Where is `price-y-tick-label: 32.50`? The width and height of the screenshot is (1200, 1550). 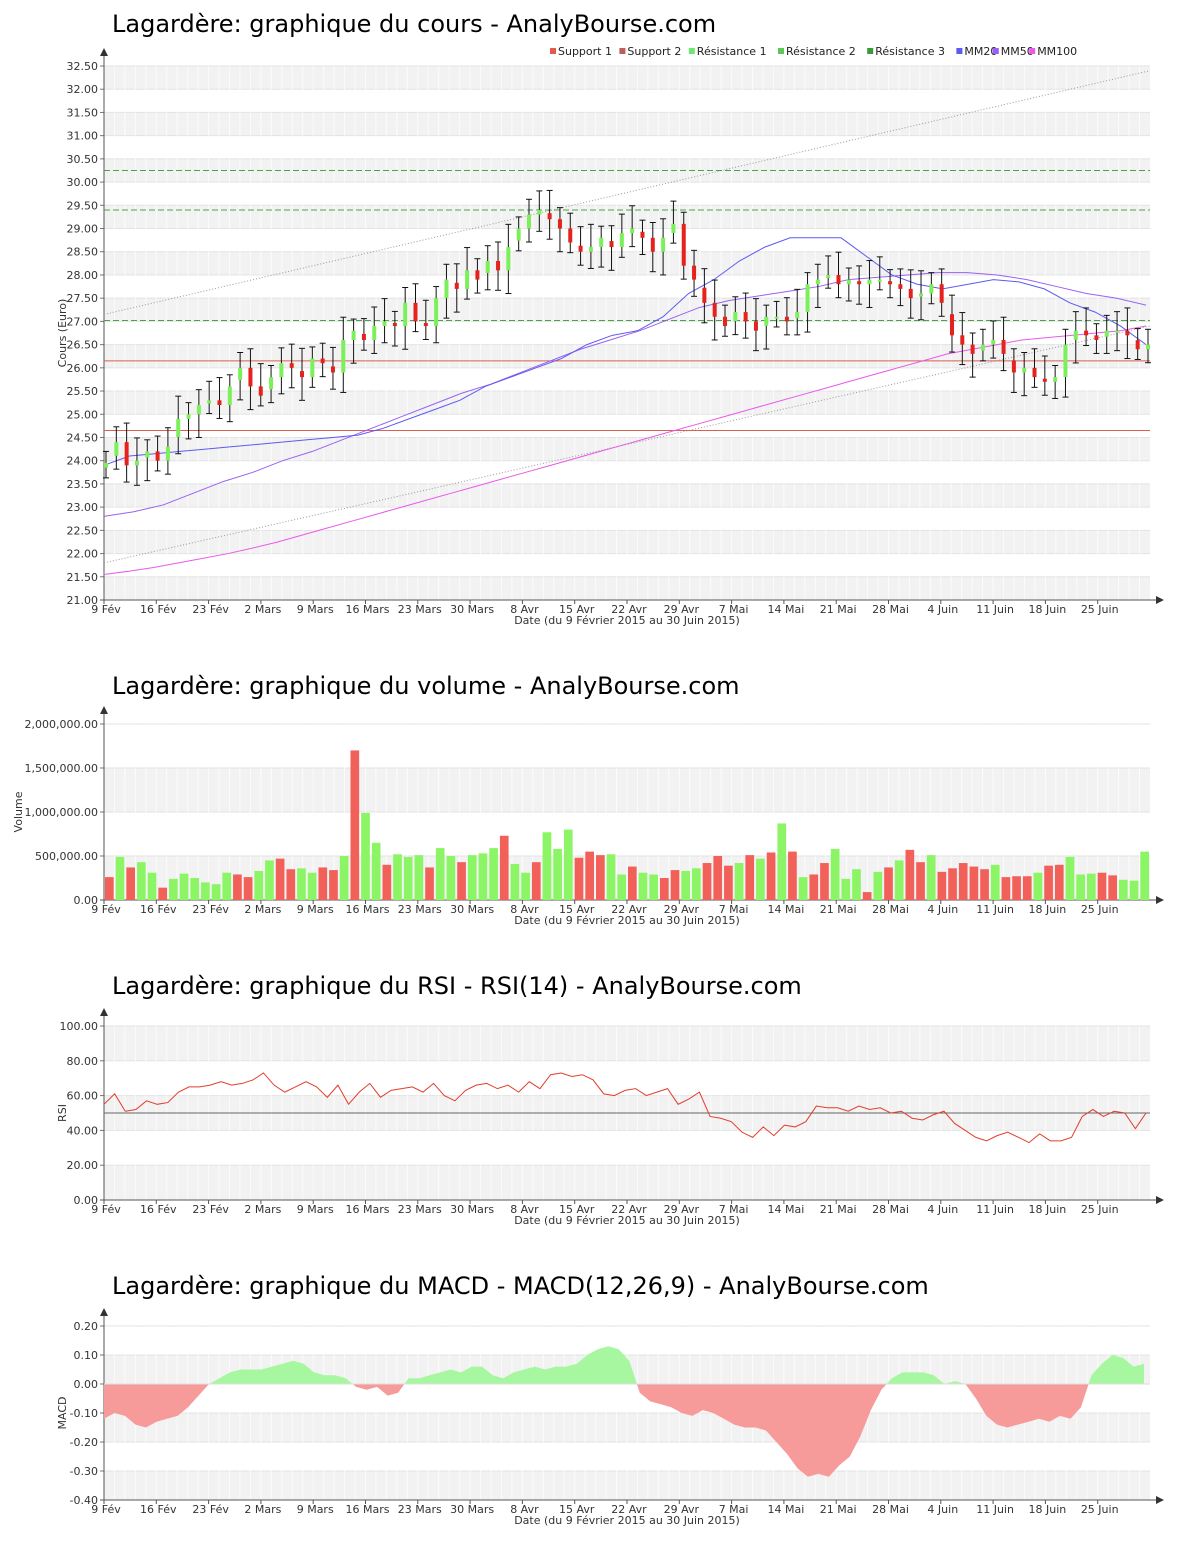
price-y-tick-label: 32.50 is located at coordinates (83, 66).